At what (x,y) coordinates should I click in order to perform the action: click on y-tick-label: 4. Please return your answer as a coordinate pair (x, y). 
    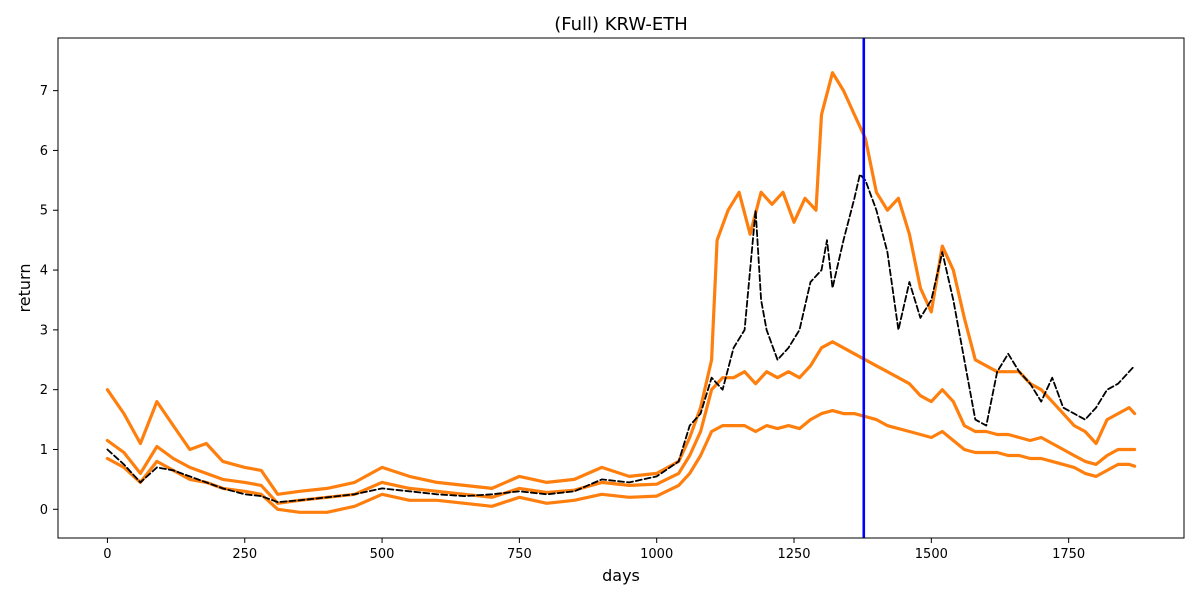
    Looking at the image, I should click on (44, 271).